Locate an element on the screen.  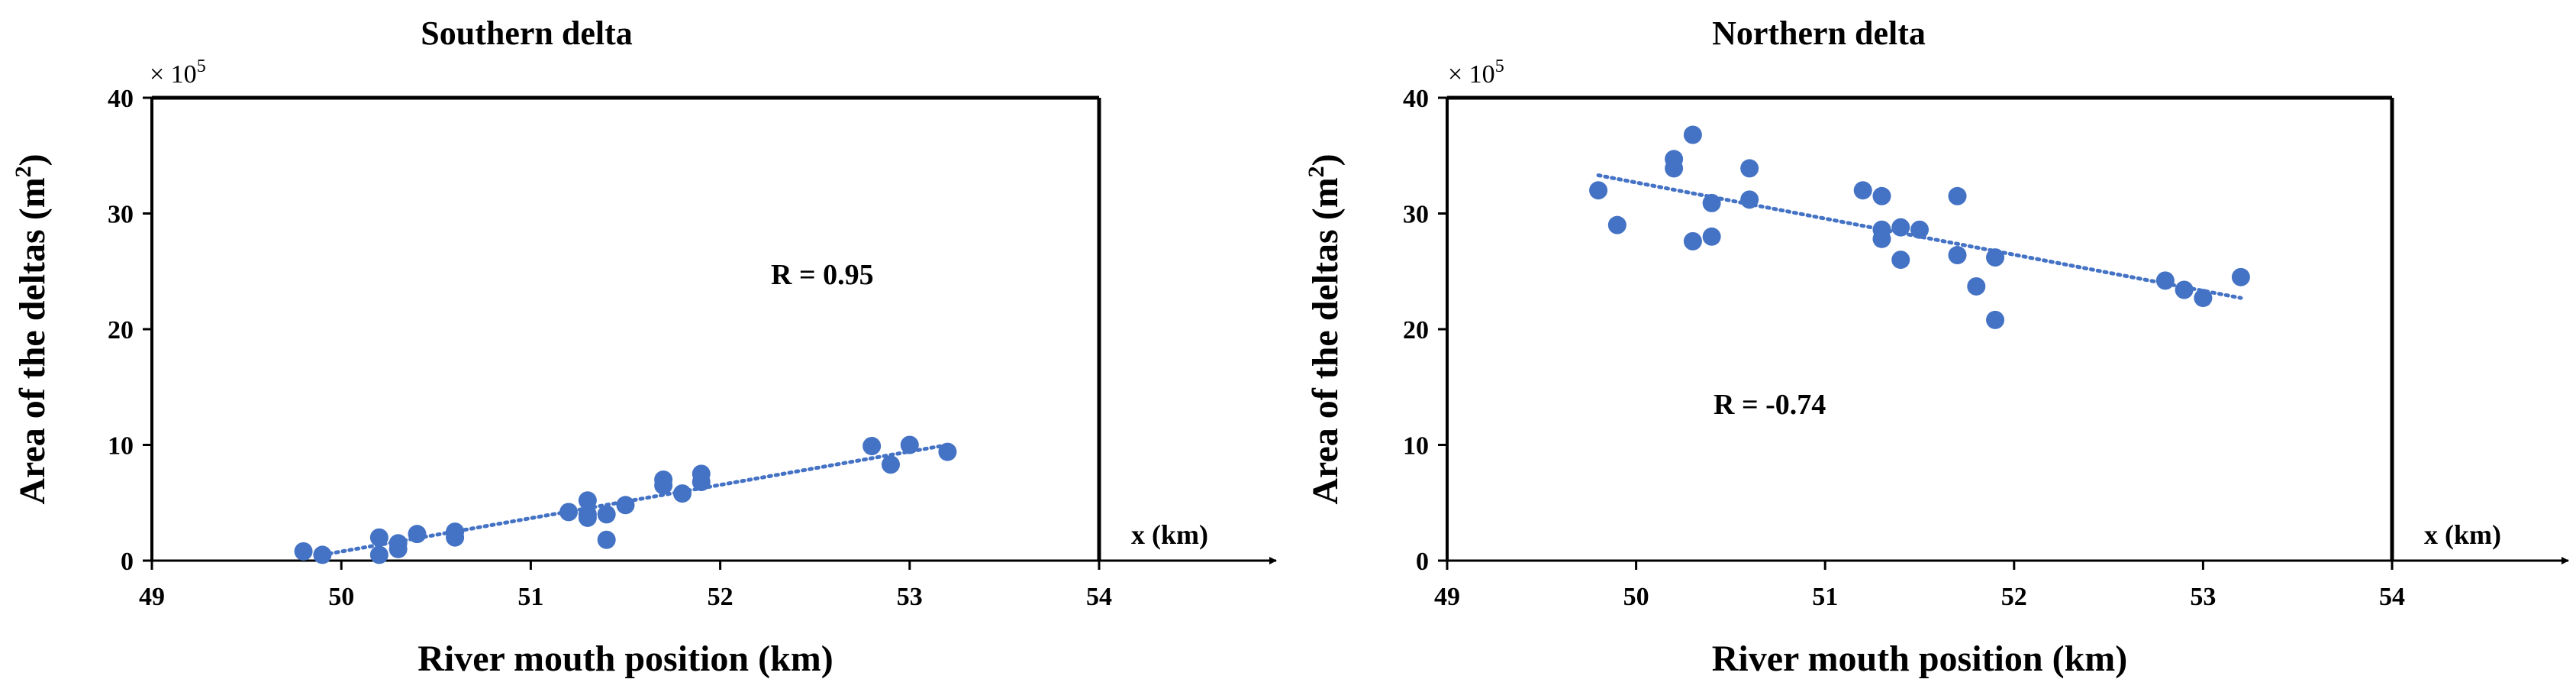
chart-title: Southern delta is located at coordinates (526, 33).